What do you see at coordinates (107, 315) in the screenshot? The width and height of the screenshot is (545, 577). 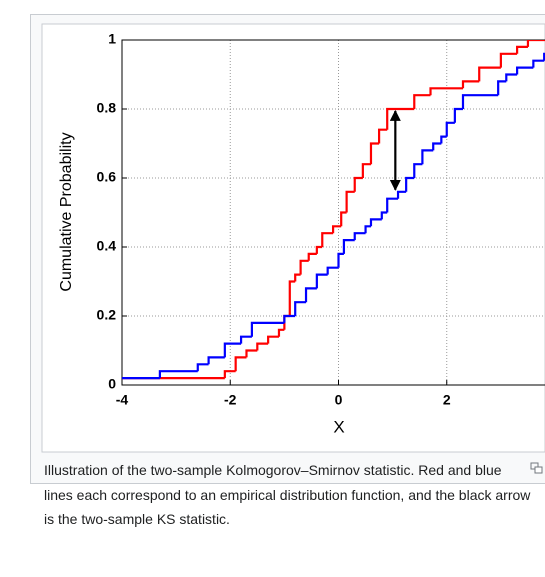 I see `y-tick-label: 0.2` at bounding box center [107, 315].